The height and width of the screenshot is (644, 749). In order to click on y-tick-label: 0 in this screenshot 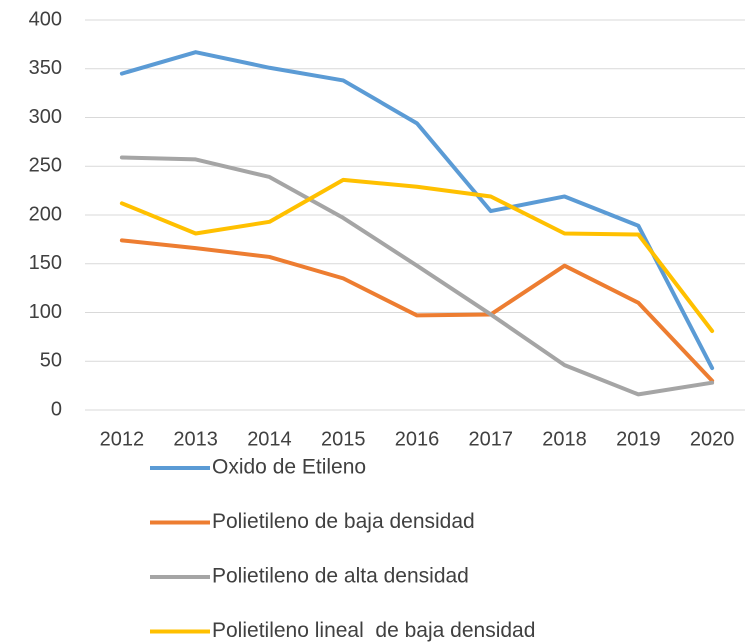, I will do `click(56, 409)`.